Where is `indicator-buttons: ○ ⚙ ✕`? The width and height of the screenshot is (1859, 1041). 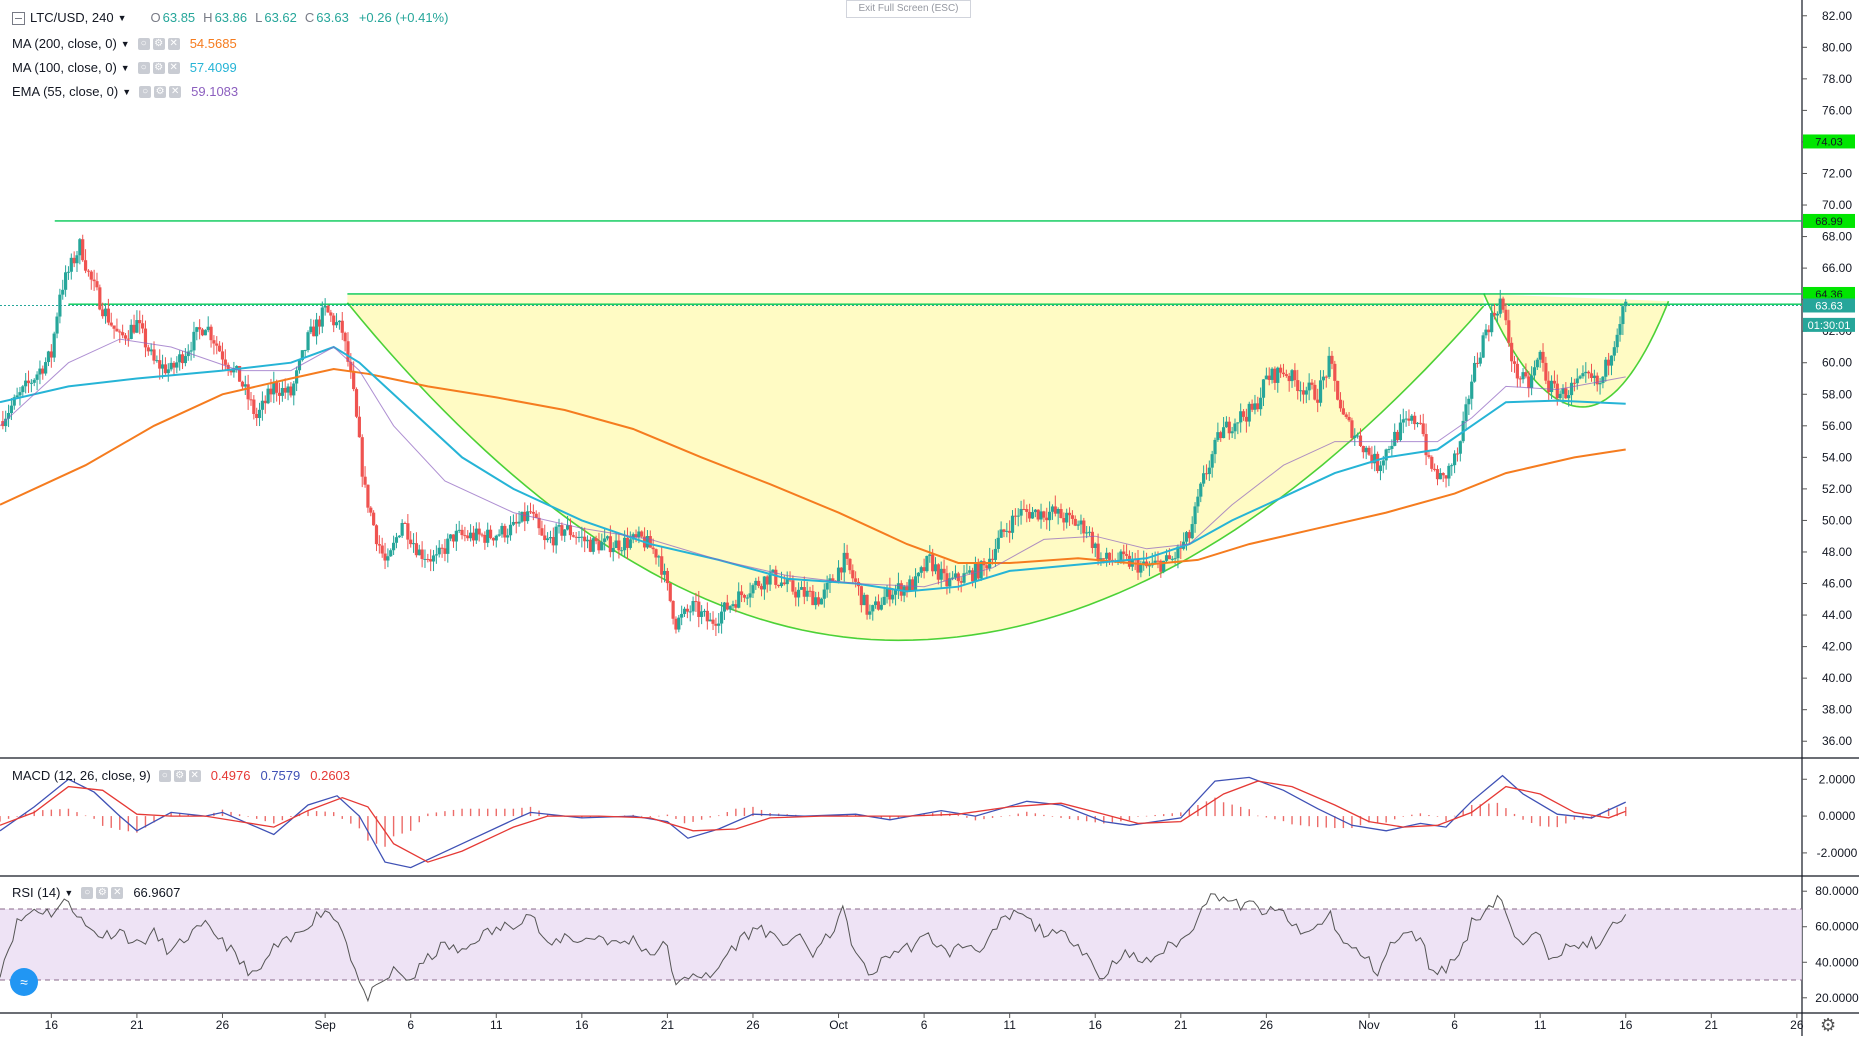
indicator-buttons: ○ ⚙ ✕ is located at coordinates (160, 91).